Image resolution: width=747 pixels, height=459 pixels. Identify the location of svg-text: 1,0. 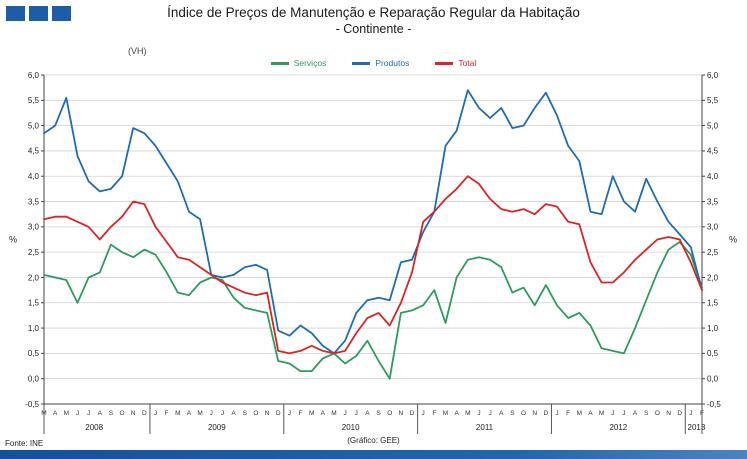
(34, 328).